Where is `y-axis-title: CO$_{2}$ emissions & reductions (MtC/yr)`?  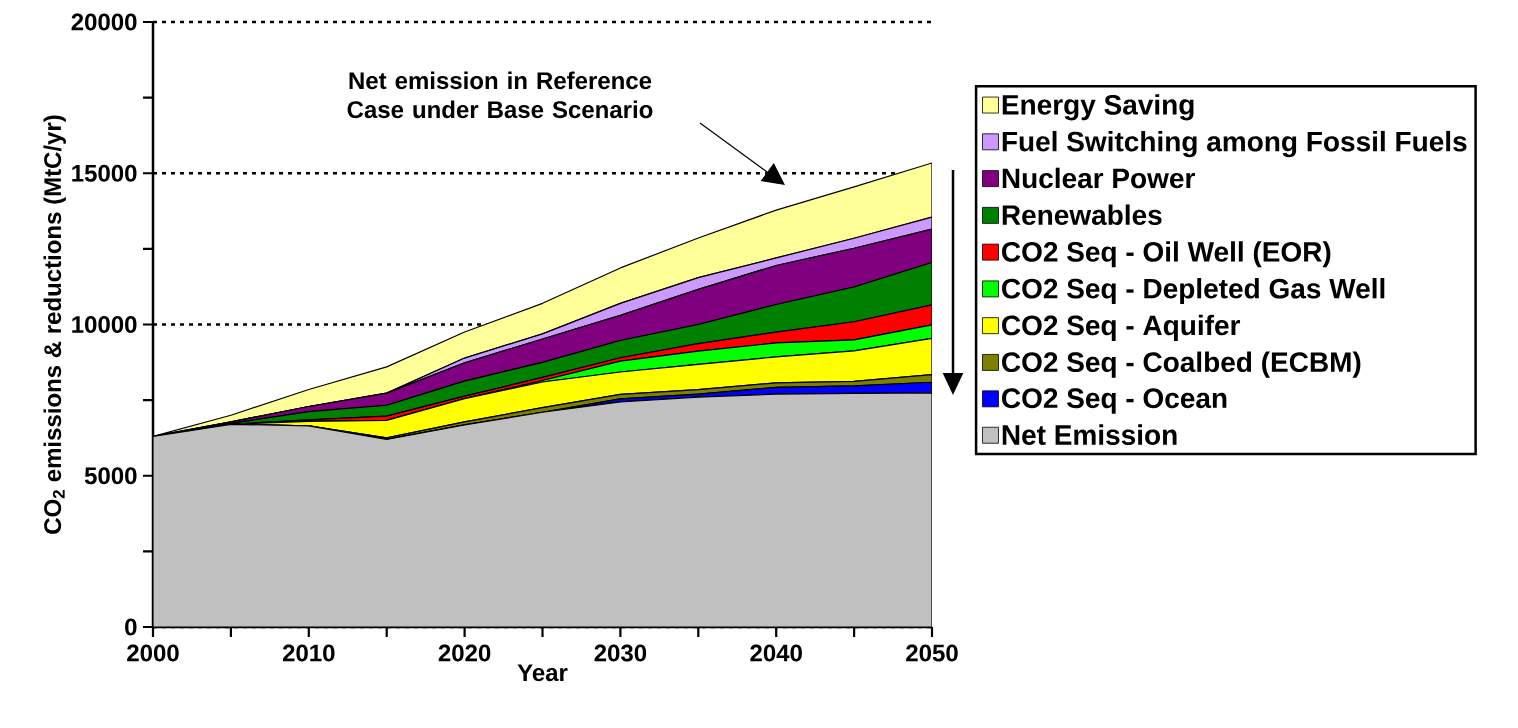
y-axis-title: CO$_{2}$ emissions & reductions (MtC/yr) is located at coordinates (54, 324).